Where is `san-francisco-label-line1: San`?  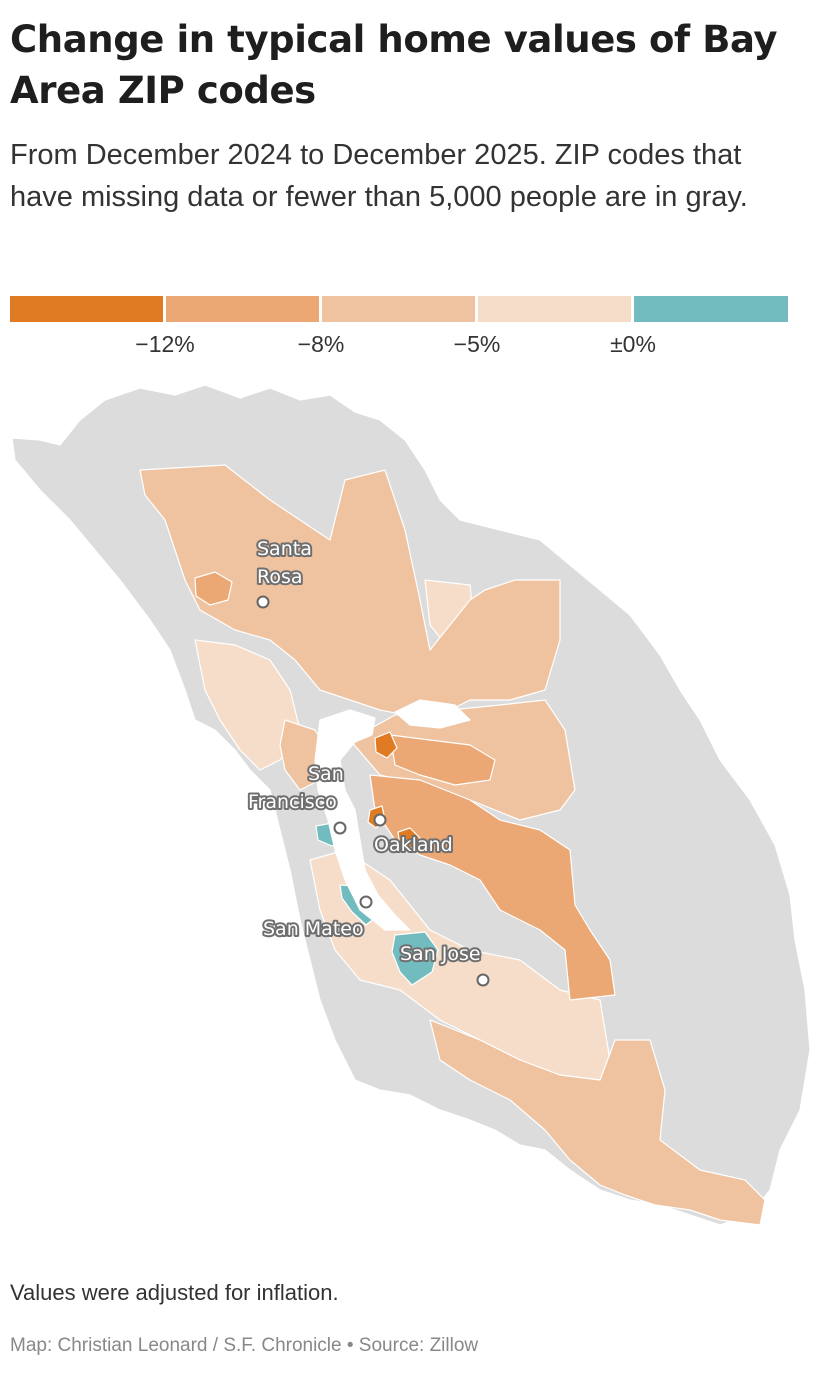
san-francisco-label-line1: San is located at coordinates (326, 774).